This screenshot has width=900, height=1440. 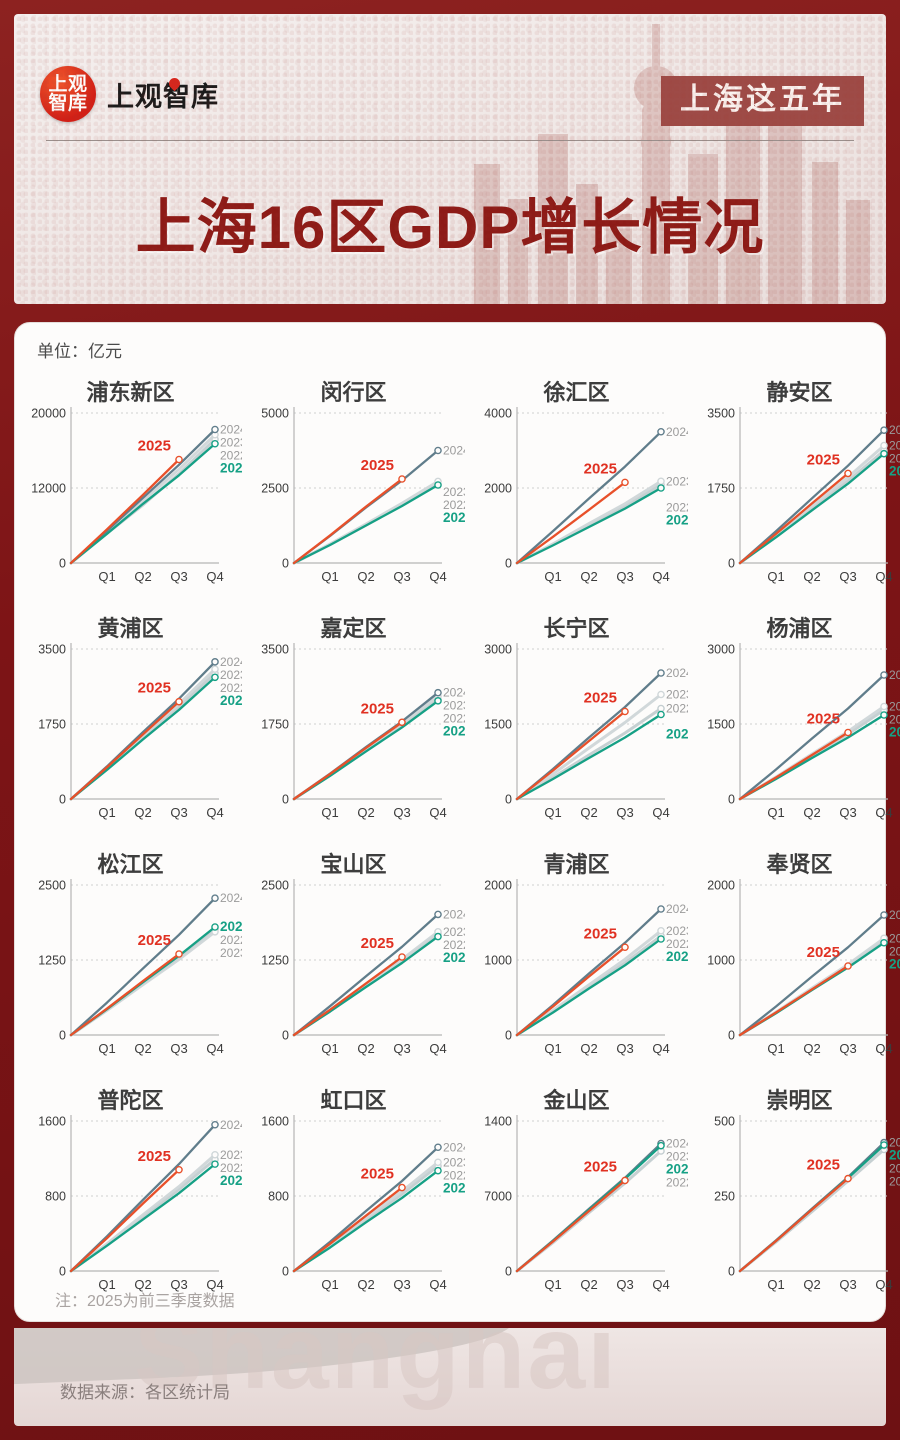 I want to click on y-axis-tick-label: 5000, so click(x=275, y=414).